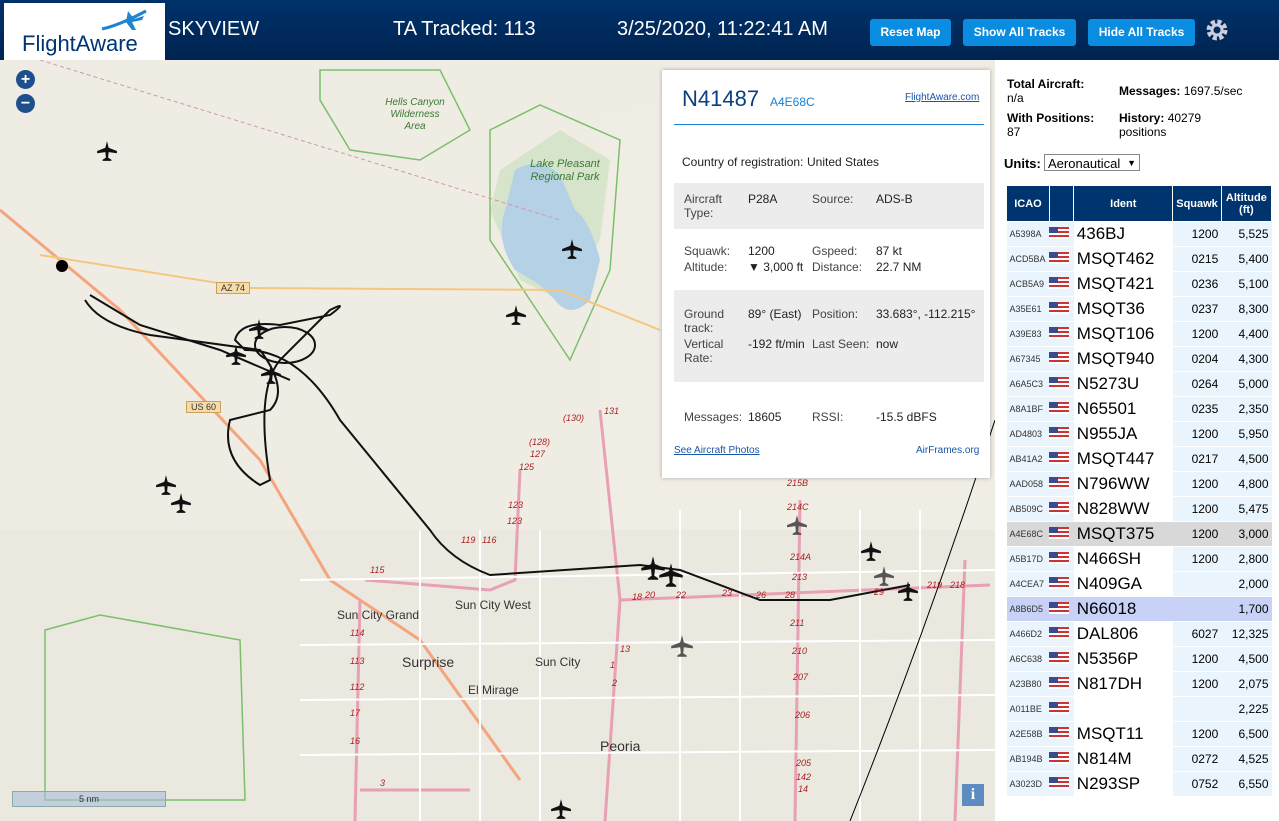 The height and width of the screenshot is (821, 1279). What do you see at coordinates (1213, 91) in the screenshot?
I see `stat-value: 1697.5/sec` at bounding box center [1213, 91].